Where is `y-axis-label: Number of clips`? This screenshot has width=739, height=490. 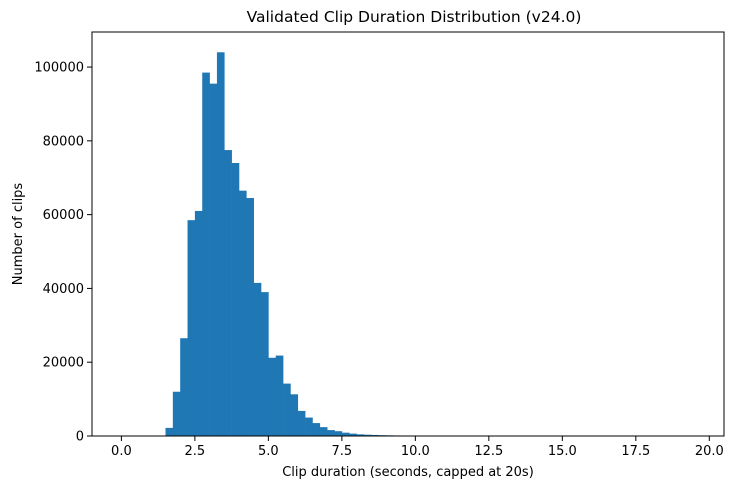 y-axis-label: Number of clips is located at coordinates (18, 234).